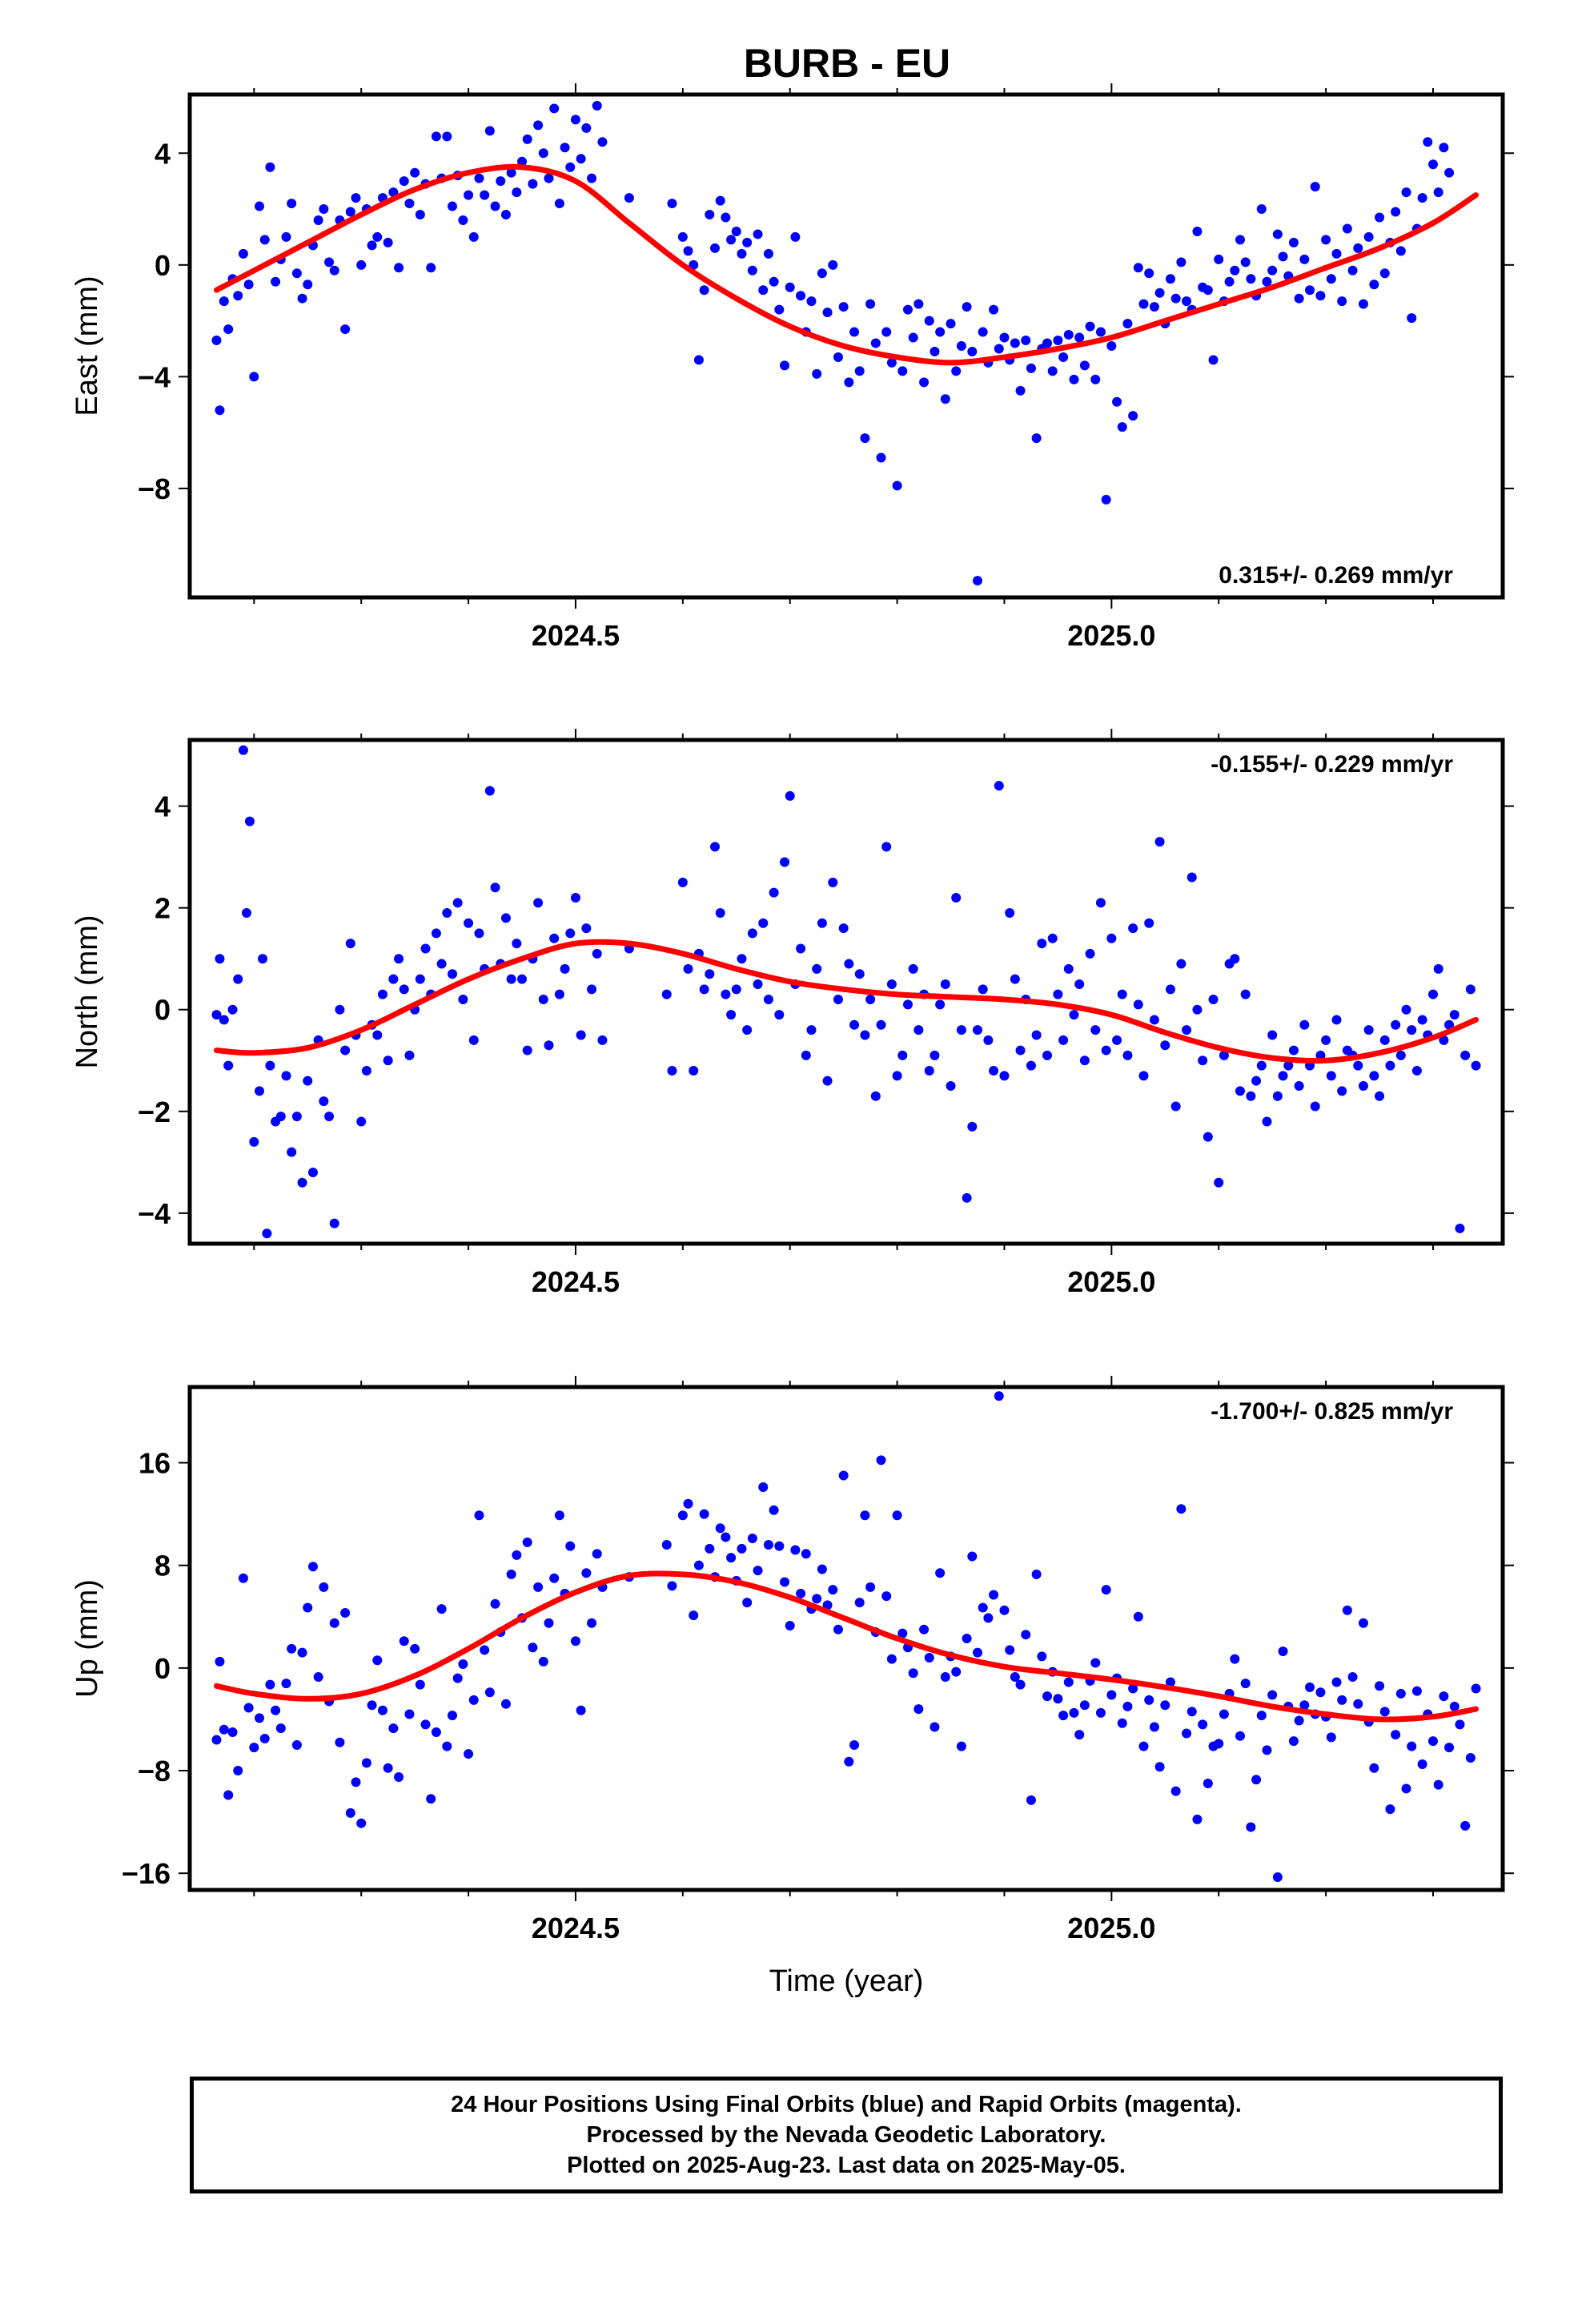 This screenshot has height=2324, width=1582. What do you see at coordinates (87, 991) in the screenshot?
I see `y-axis-label: North (mm)` at bounding box center [87, 991].